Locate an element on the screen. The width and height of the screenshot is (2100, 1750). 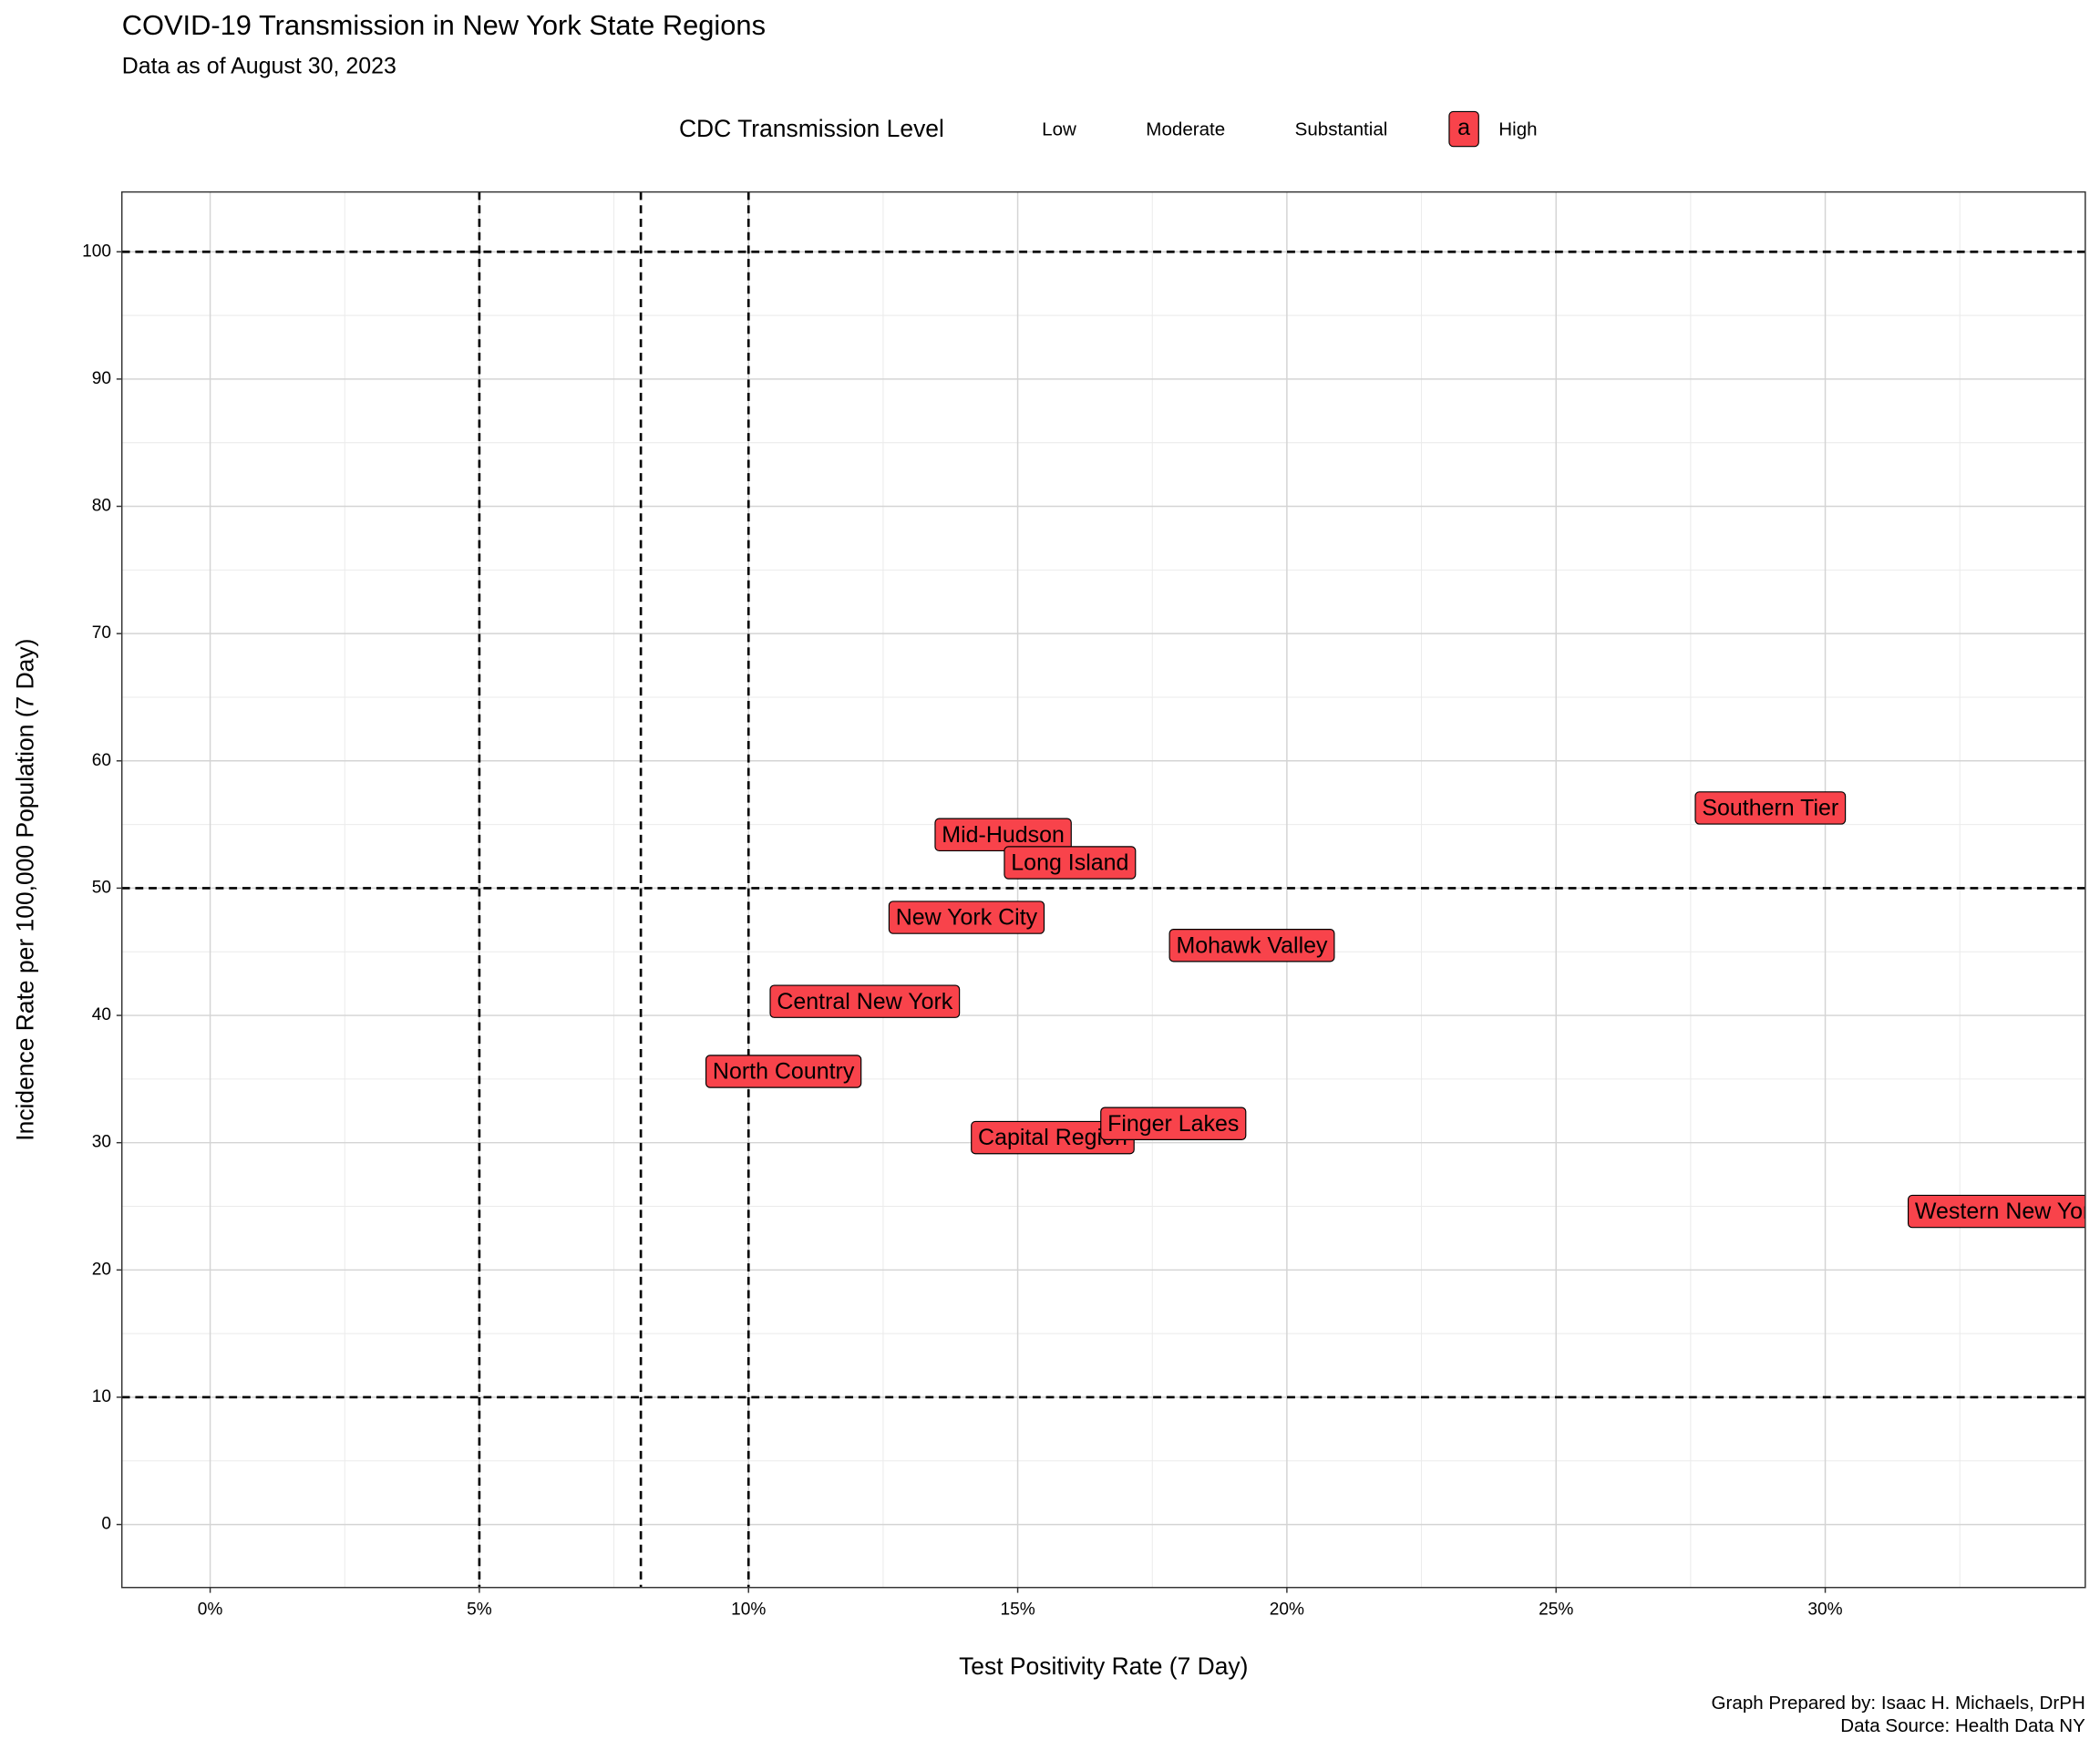
point-label: Central New York is located at coordinates (865, 1001).